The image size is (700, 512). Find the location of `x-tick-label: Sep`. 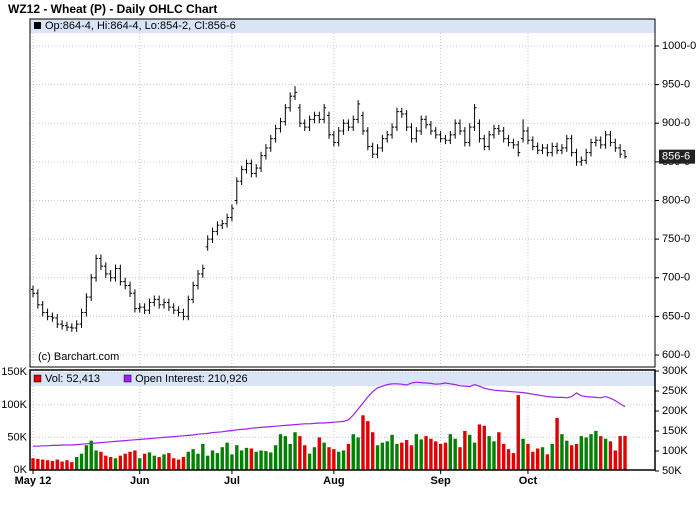

x-tick-label: Sep is located at coordinates (441, 481).